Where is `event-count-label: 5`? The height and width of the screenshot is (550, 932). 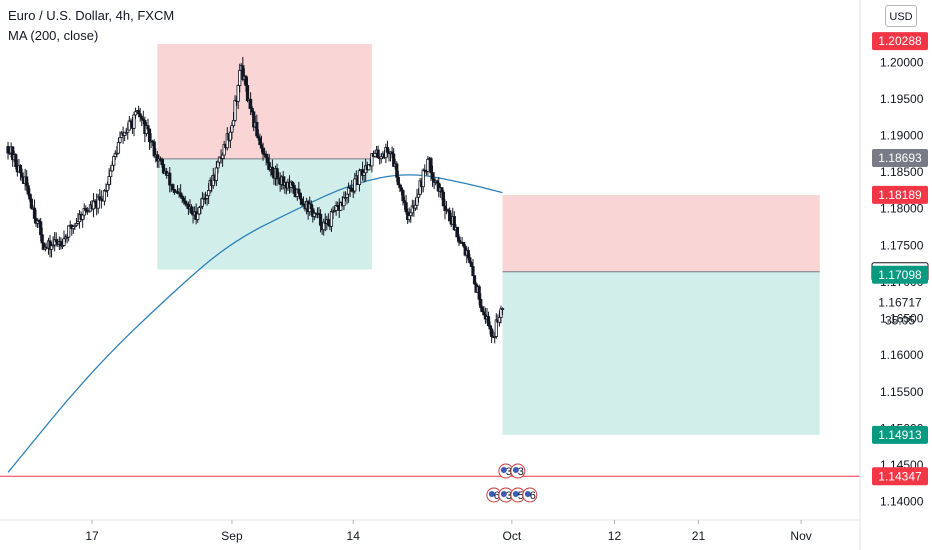
event-count-label: 5 is located at coordinates (521, 496).